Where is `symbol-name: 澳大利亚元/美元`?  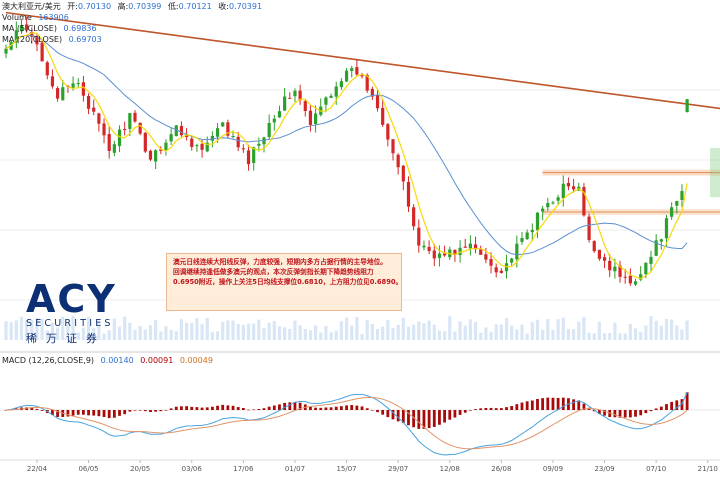
symbol-name: 澳大利亚元/美元 is located at coordinates (31, 6).